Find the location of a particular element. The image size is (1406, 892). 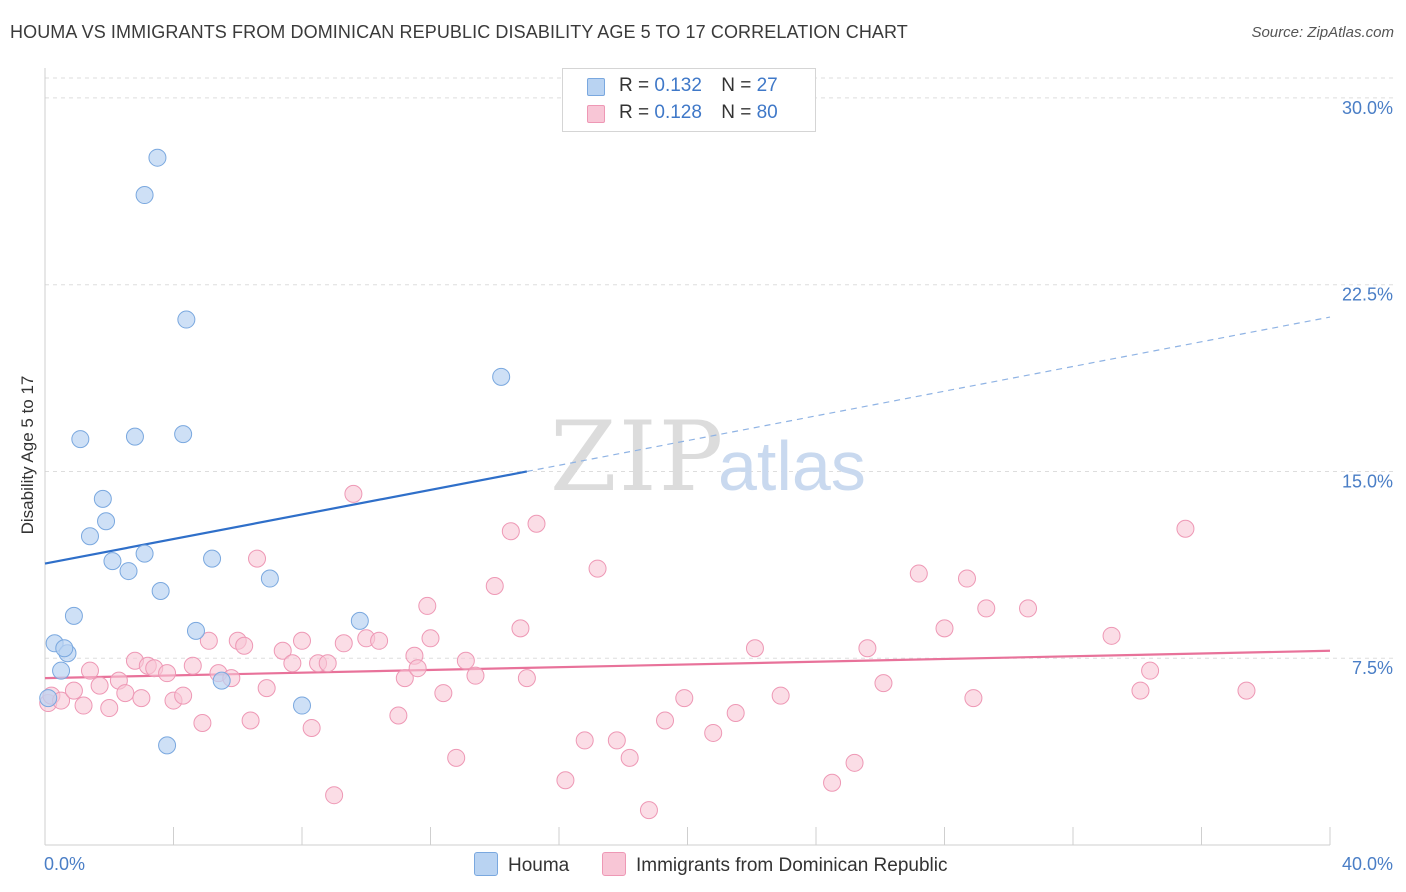

houma-r-label: R = is located at coordinates (634, 85).